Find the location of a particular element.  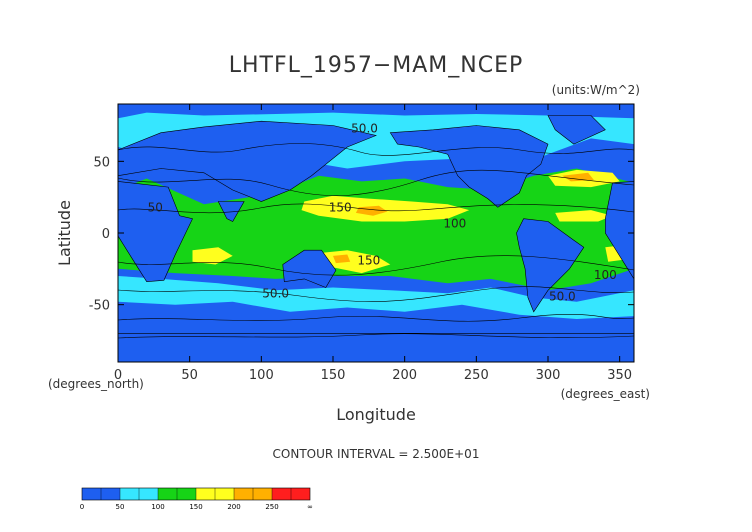

y-tick-label--50: -50 is located at coordinates (99, 306).